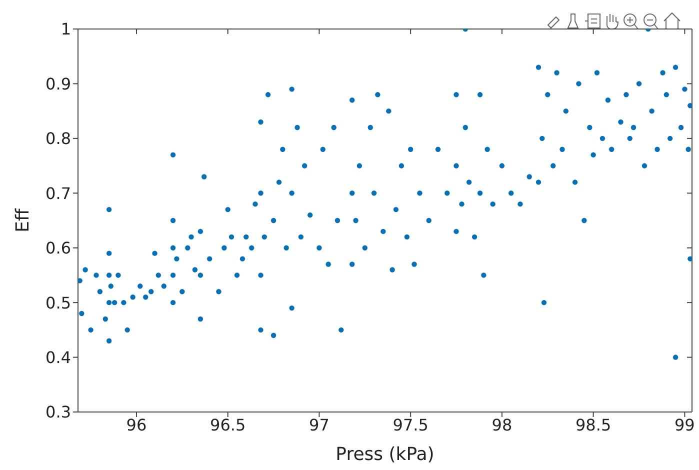  I want to click on y-tick-label: 0.3, so click(58, 412).